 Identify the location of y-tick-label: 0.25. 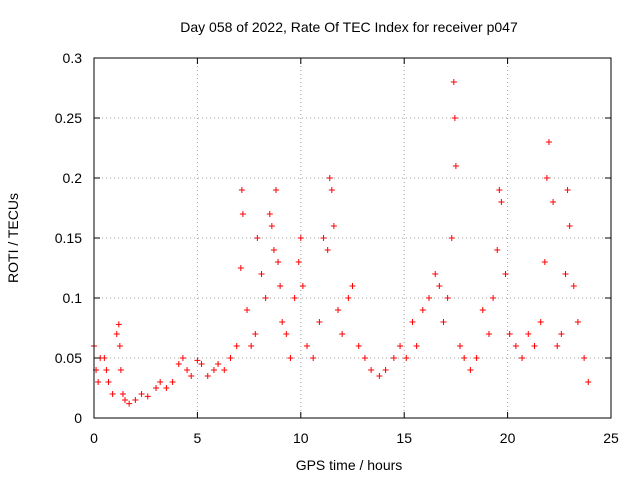
(68, 118).